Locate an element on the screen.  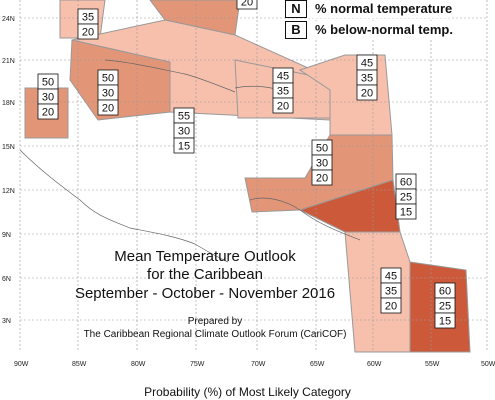
lon-tick-label: 65W is located at coordinates (317, 364).